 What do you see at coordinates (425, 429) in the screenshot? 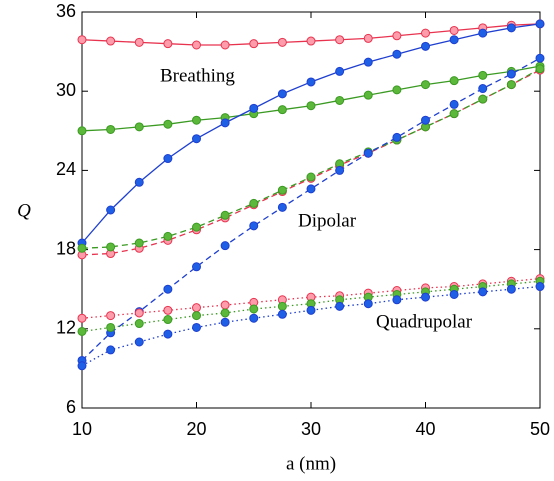
I see `x-tick-label: 40` at bounding box center [425, 429].